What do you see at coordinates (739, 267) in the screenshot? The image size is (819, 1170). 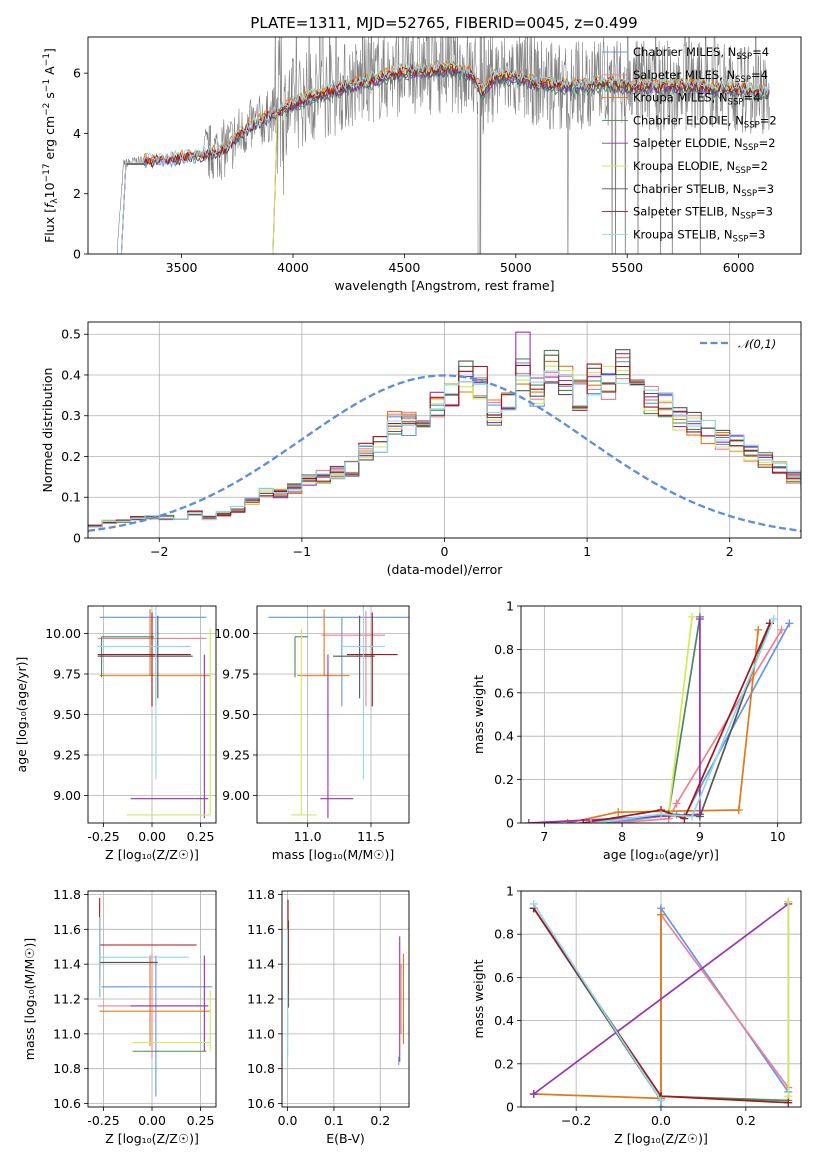 I see `spectrum-xtick-label: 6000` at bounding box center [739, 267].